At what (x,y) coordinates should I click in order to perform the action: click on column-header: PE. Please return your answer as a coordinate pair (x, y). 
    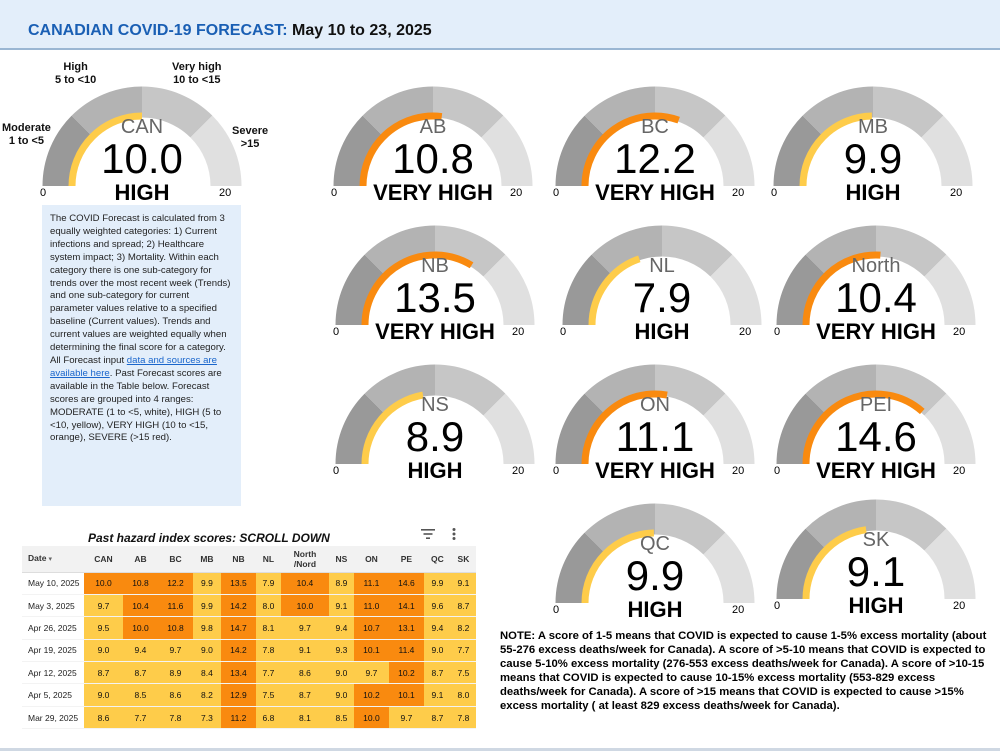
    Looking at the image, I should click on (406, 559).